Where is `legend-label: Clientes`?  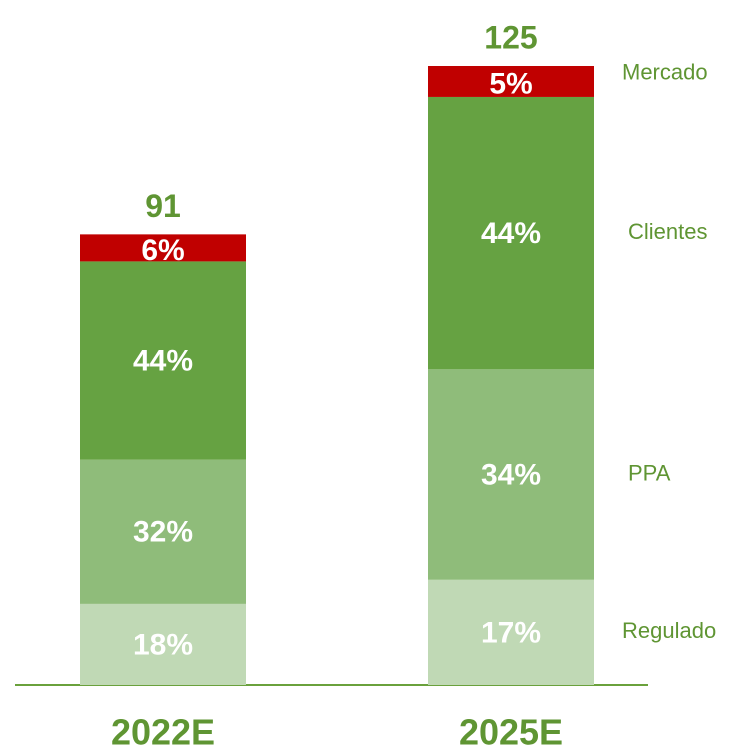 legend-label: Clientes is located at coordinates (667, 231).